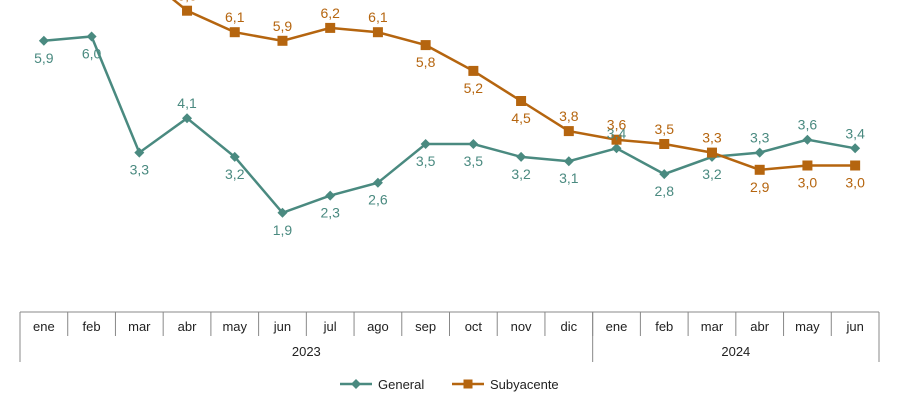  Describe the element at coordinates (474, 88) in the screenshot. I see `data-label: 5,2` at that location.